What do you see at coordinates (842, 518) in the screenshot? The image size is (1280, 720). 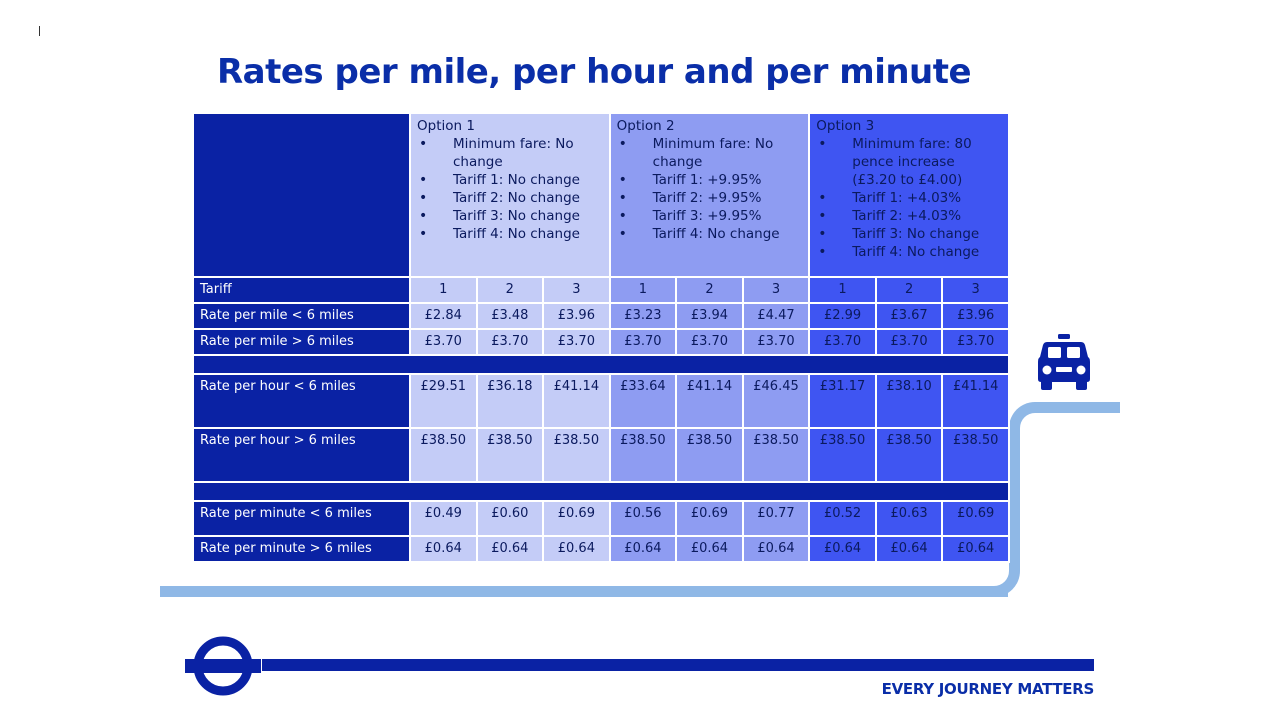 I see `rate-cell: £0.52` at bounding box center [842, 518].